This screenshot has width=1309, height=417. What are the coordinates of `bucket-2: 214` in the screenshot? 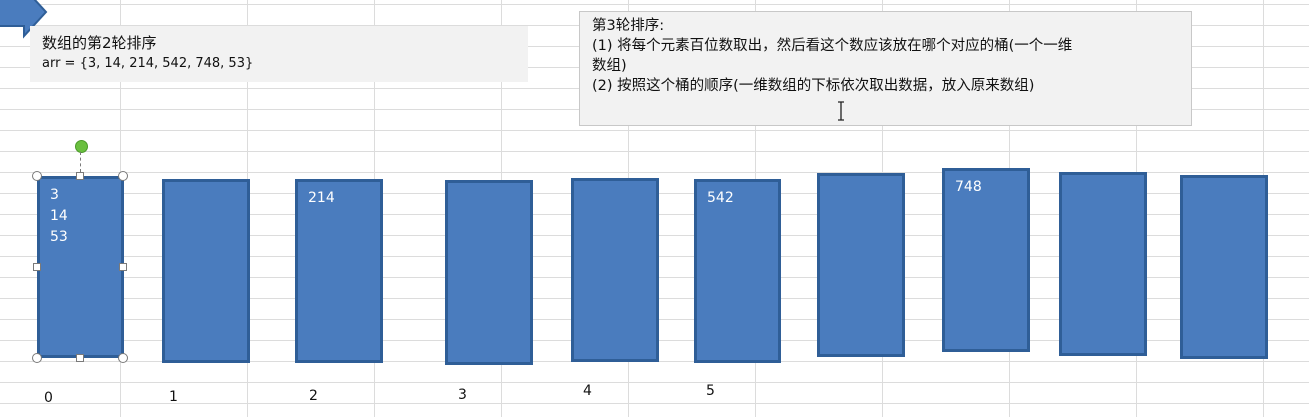 It's located at (339, 271).